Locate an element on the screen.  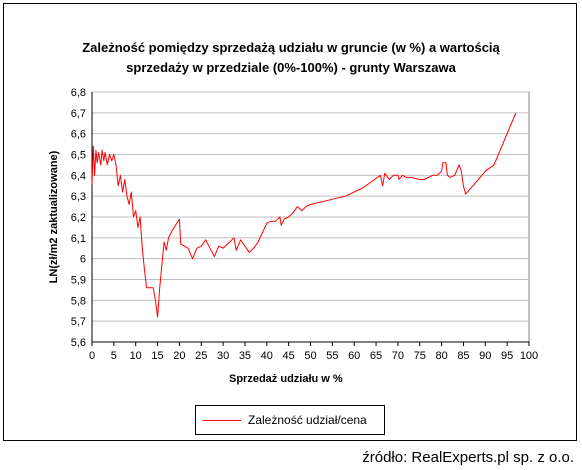
x-tick-label: 15 is located at coordinates (157, 356).